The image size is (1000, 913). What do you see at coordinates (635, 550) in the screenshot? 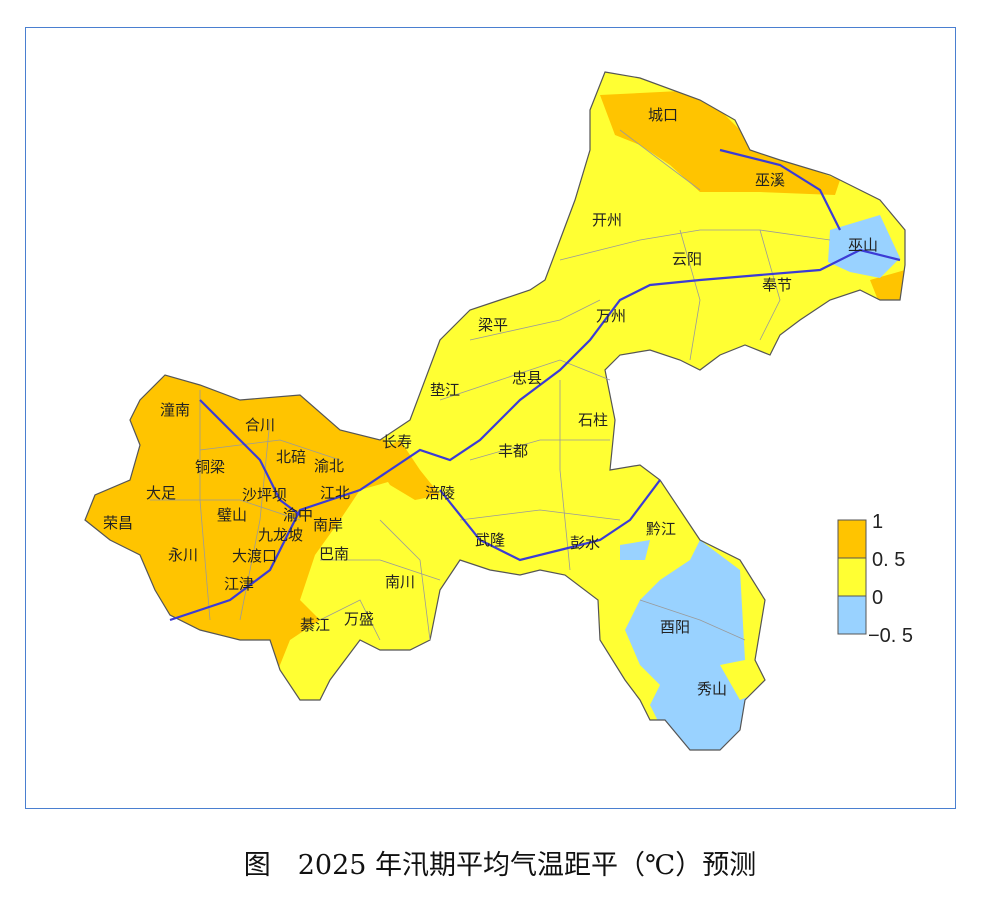
I see `region-minus0.5-to-0-qianjiang` at bounding box center [635, 550].